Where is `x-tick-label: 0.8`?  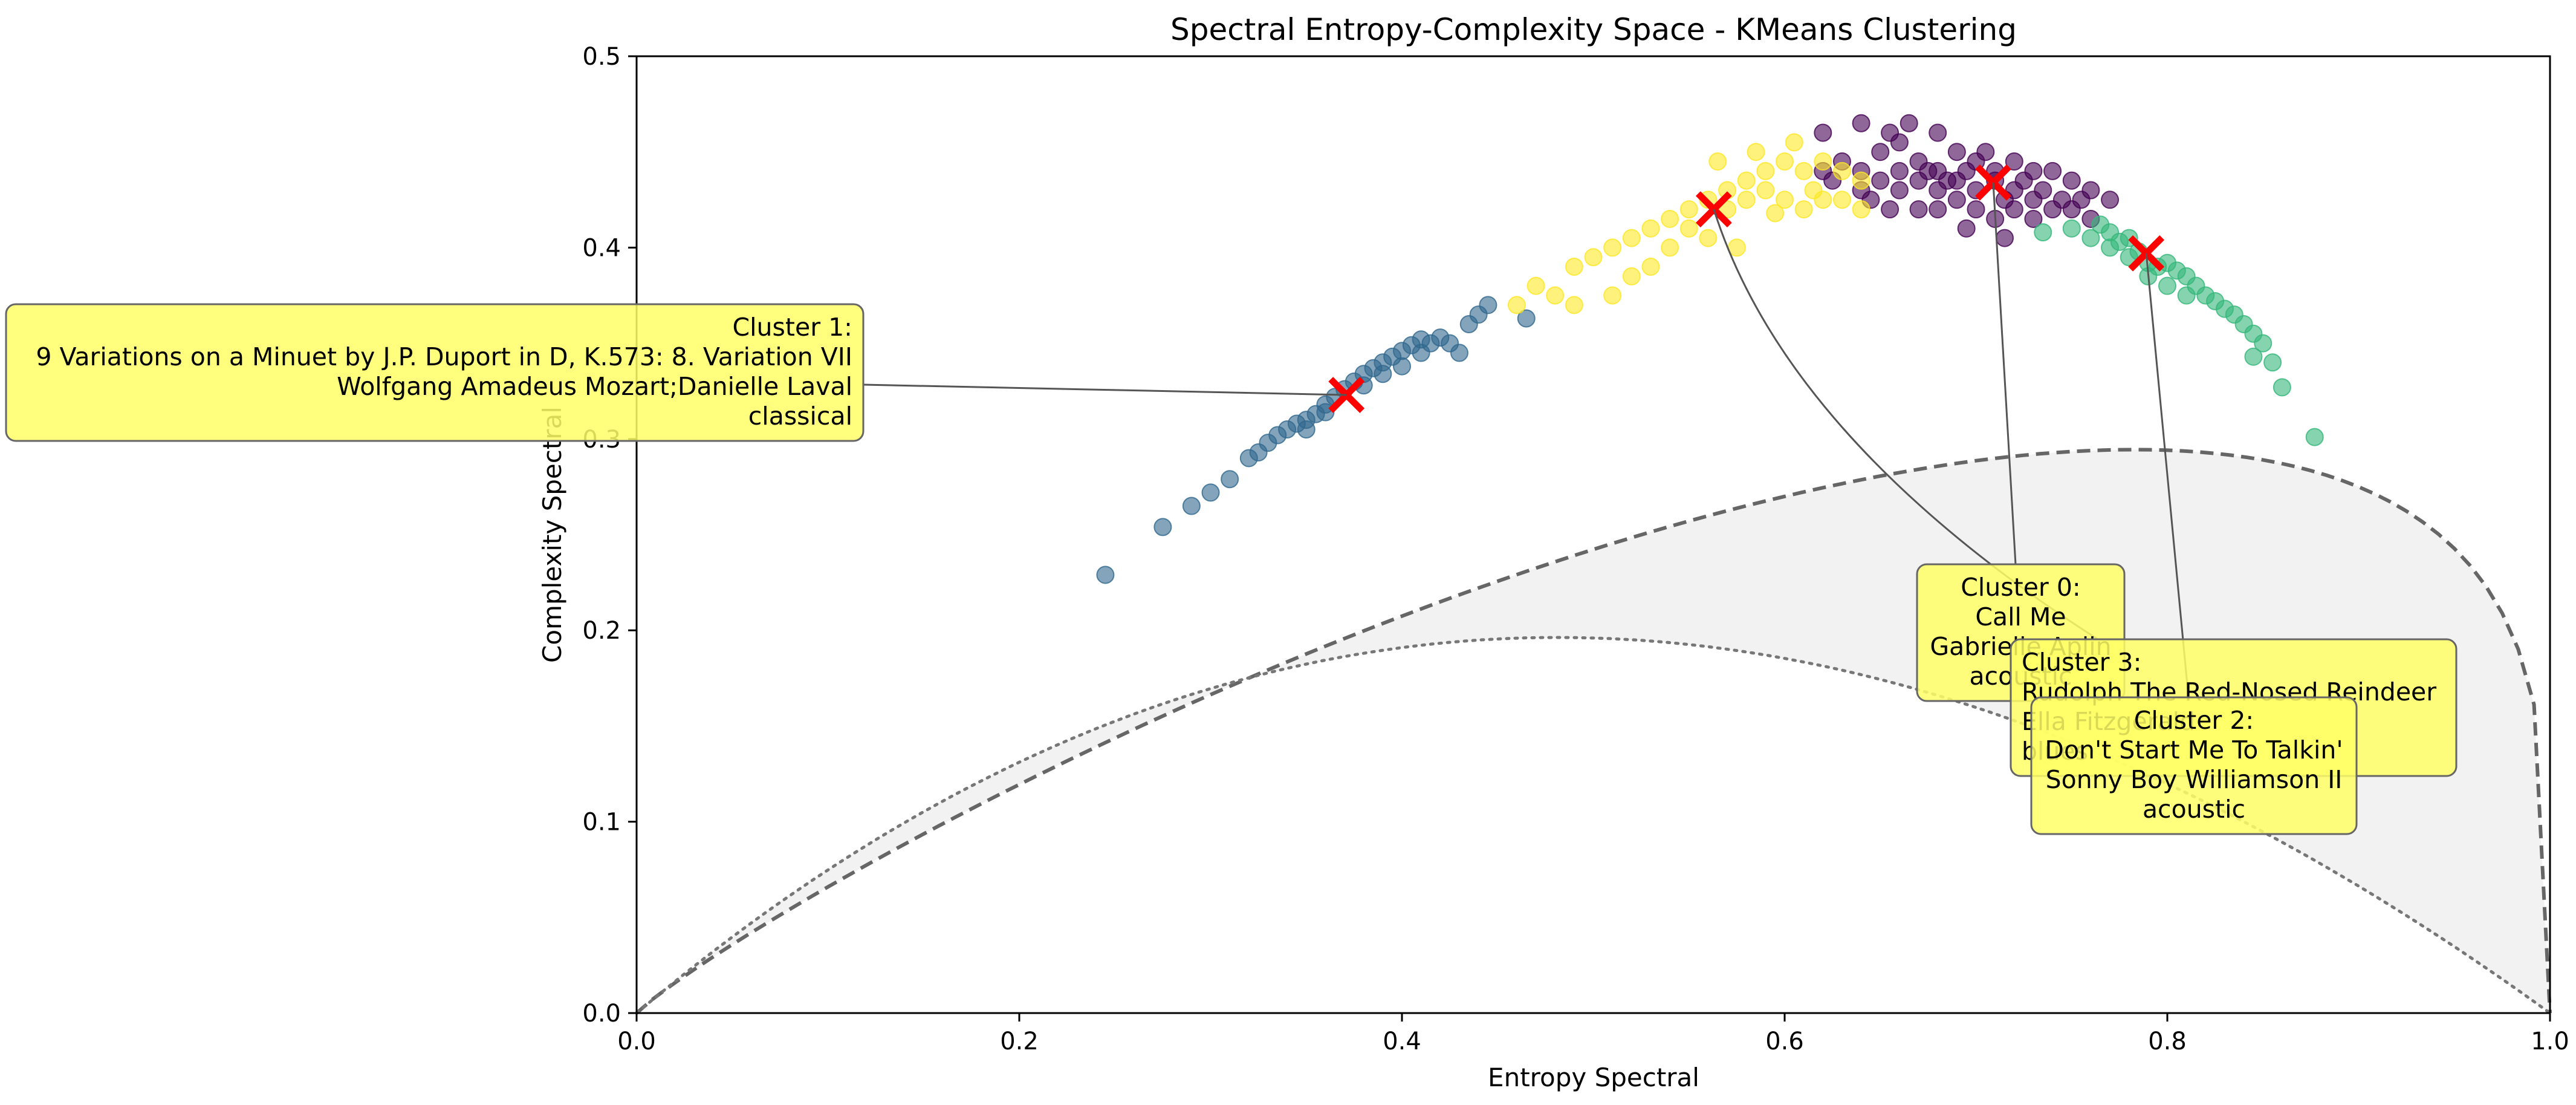
x-tick-label: 0.8 is located at coordinates (2168, 1041).